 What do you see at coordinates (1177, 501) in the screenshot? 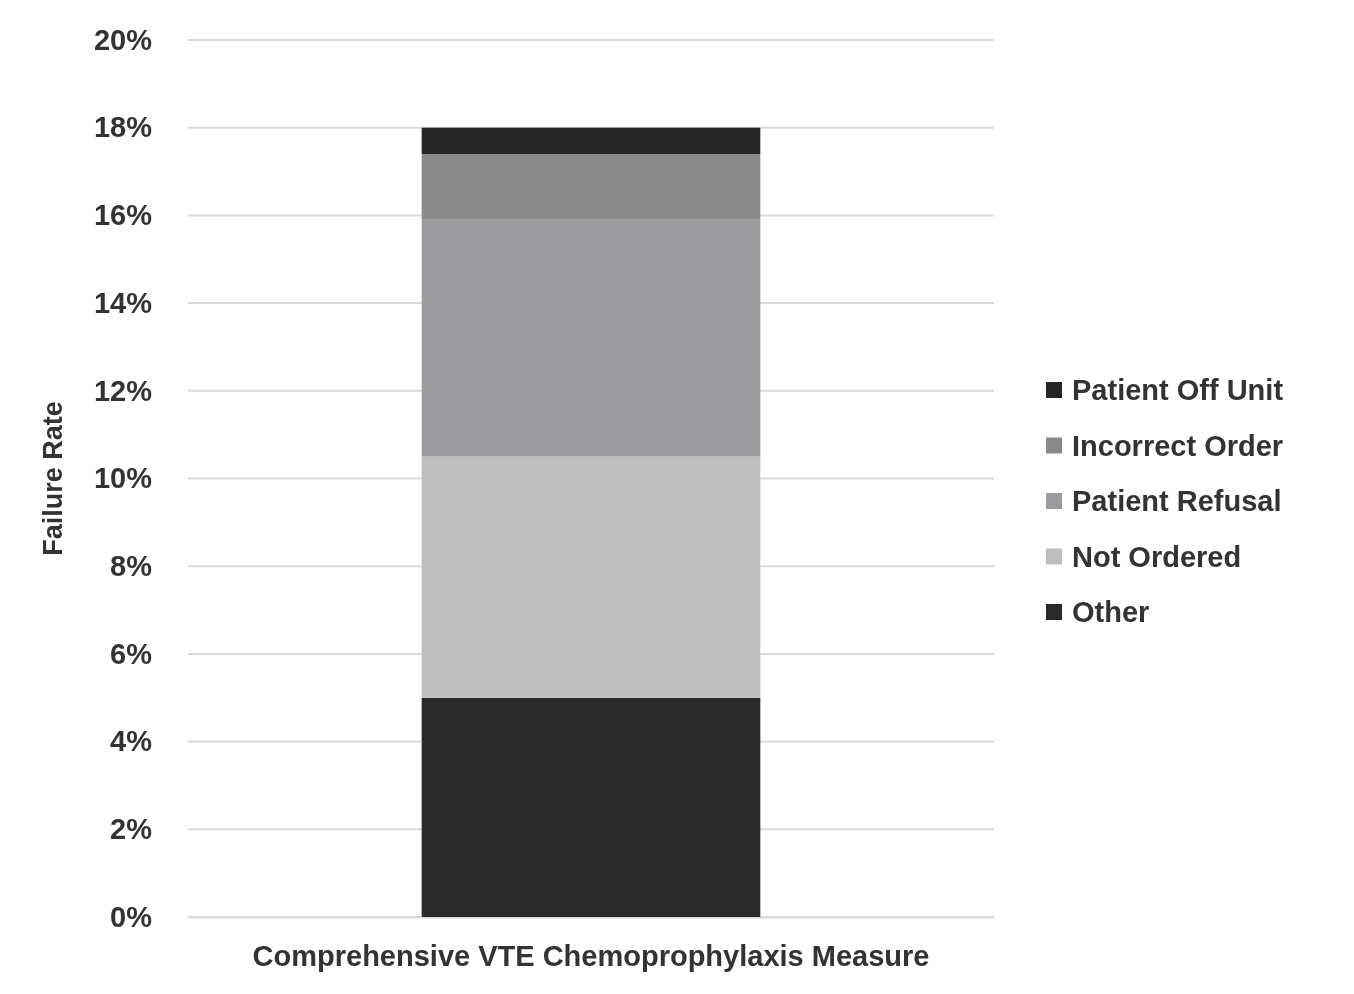
I see `legend-label: Patient Refusal` at bounding box center [1177, 501].